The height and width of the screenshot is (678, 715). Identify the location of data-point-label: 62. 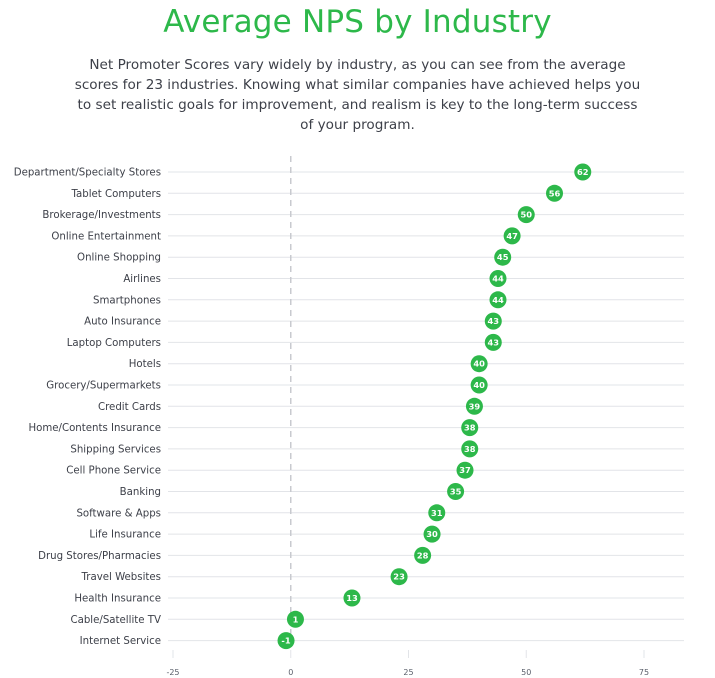
(583, 172).